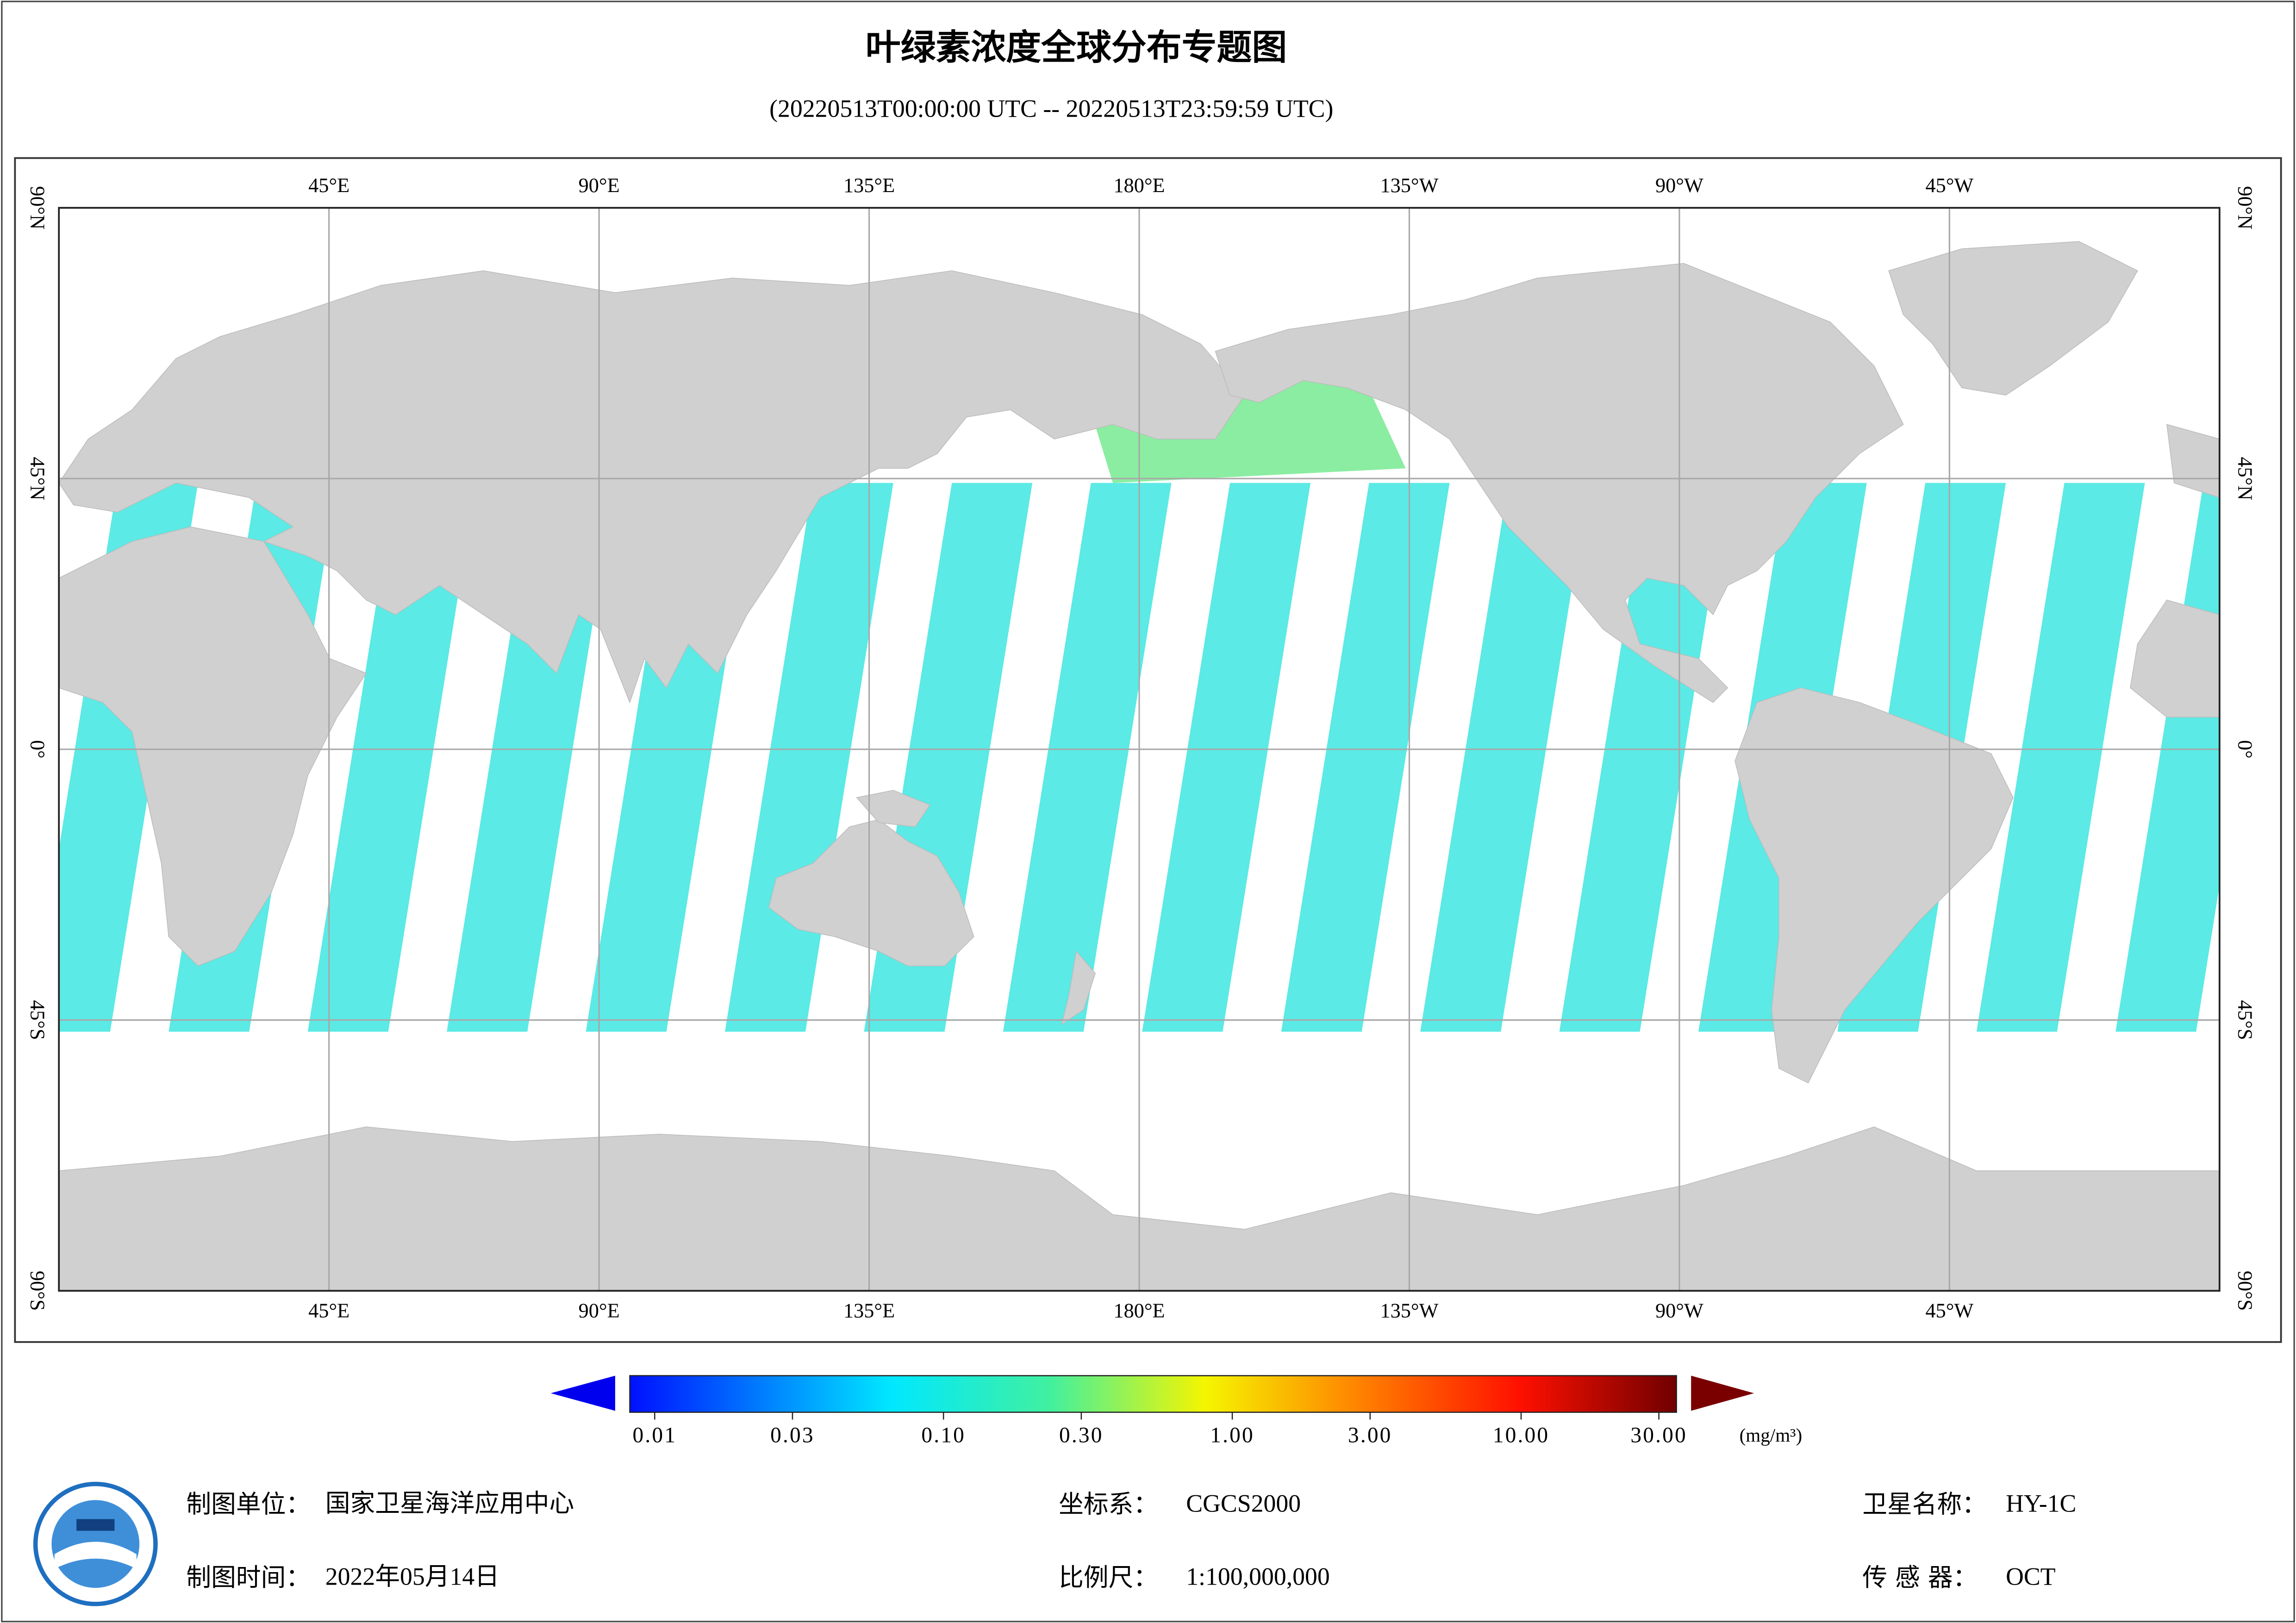  I want to click on north-america, so click(1559, 483).